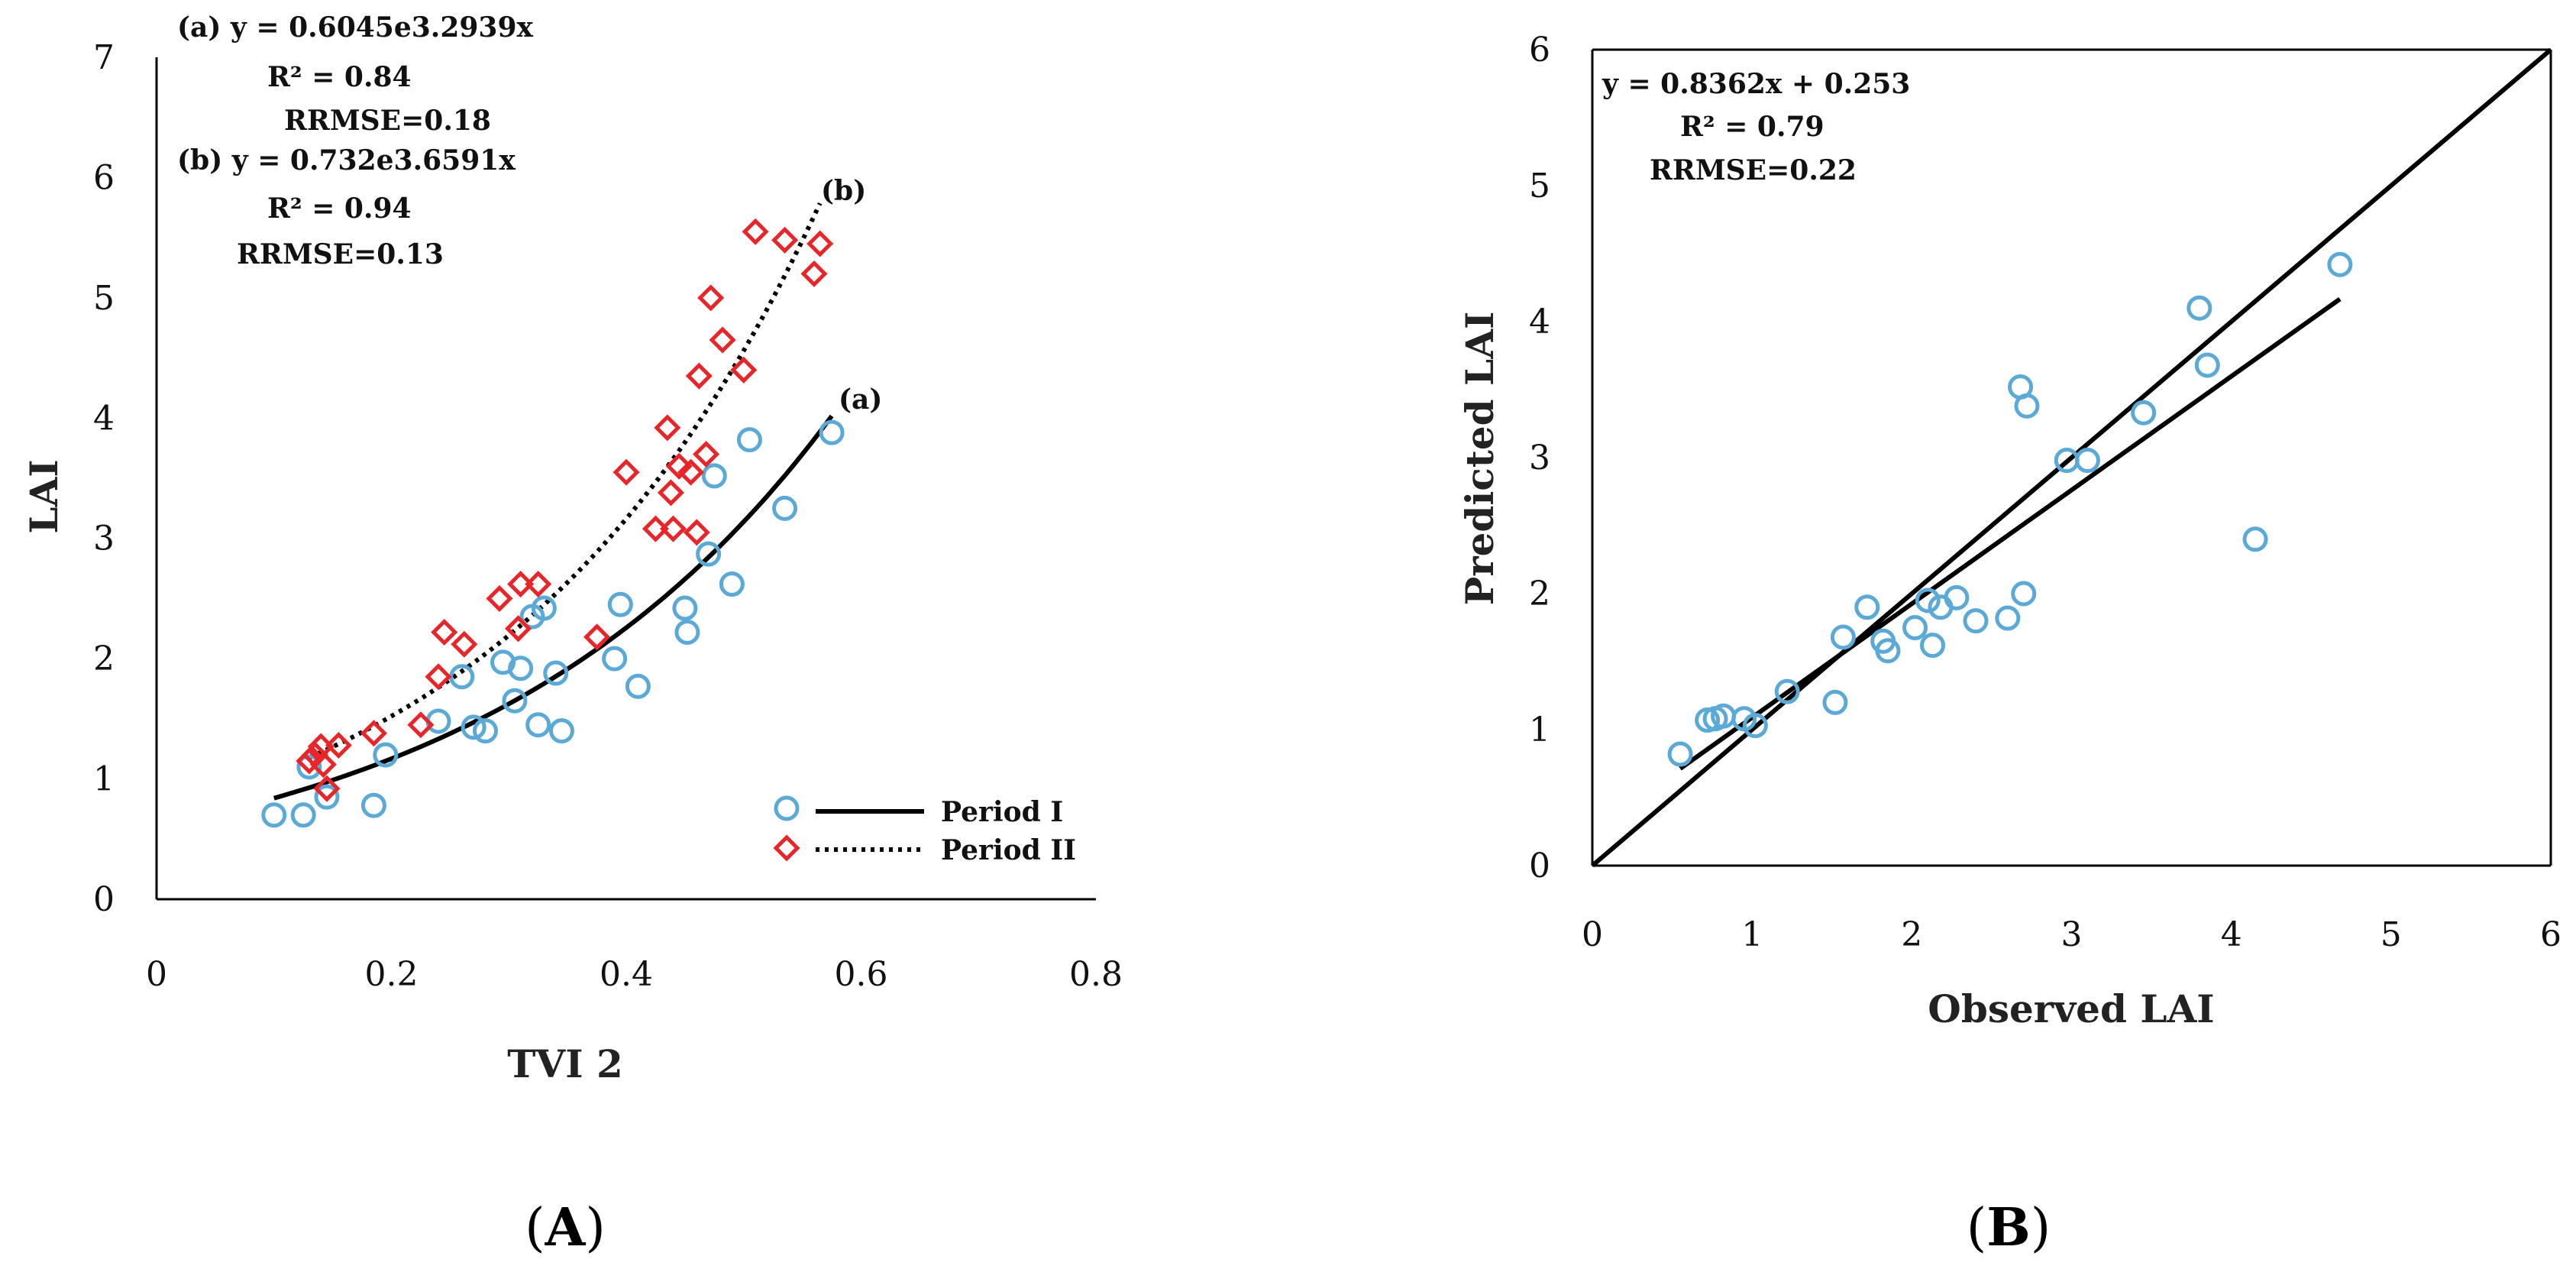  What do you see at coordinates (2391, 934) in the screenshot?
I see `panel-b-x-tick-5: 5` at bounding box center [2391, 934].